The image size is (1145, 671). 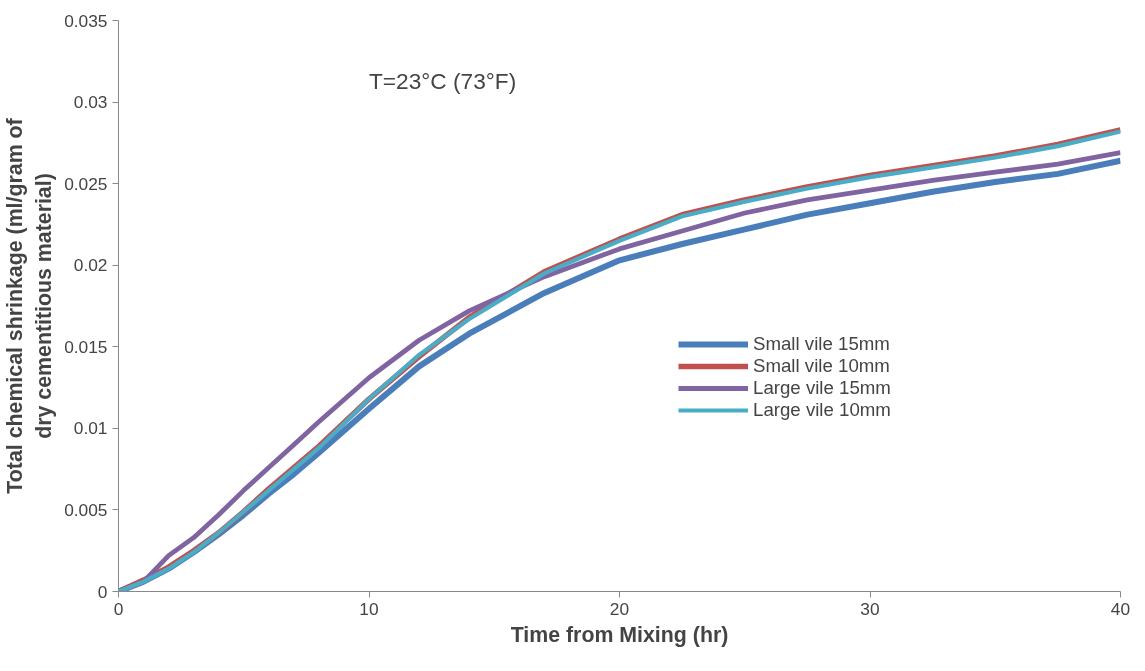 What do you see at coordinates (821, 366) in the screenshot?
I see `legend-label: Small vile 10mm` at bounding box center [821, 366].